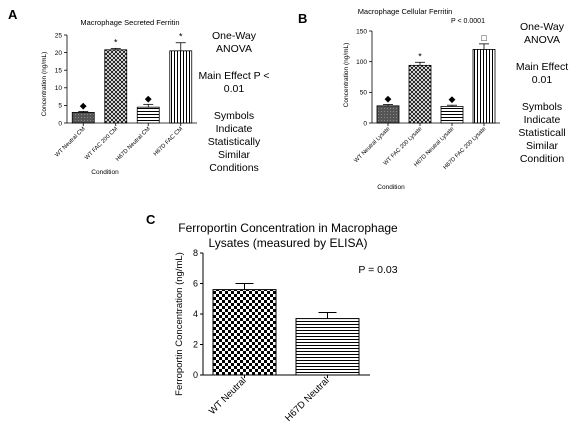  Describe the element at coordinates (59, 88) in the screenshot. I see `y-tick-label: 10` at that location.